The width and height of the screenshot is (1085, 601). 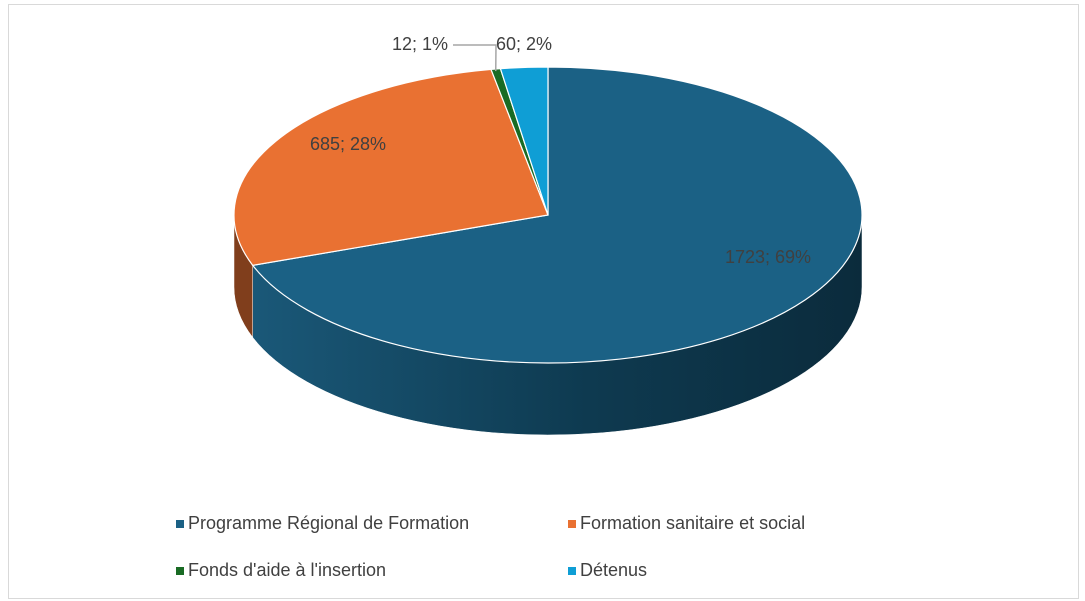 I want to click on data-label: 685; 28%, so click(x=348, y=144).